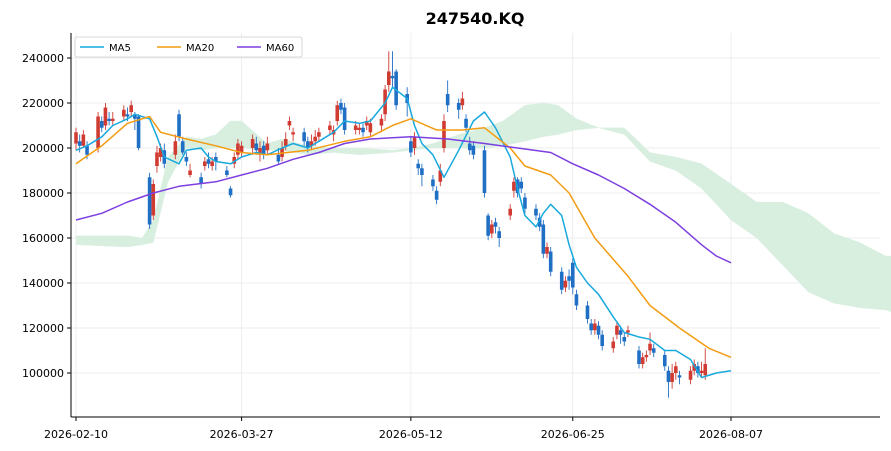 The image size is (891, 451). What do you see at coordinates (43, 193) in the screenshot?
I see `y-tick-label: 180000` at bounding box center [43, 193].